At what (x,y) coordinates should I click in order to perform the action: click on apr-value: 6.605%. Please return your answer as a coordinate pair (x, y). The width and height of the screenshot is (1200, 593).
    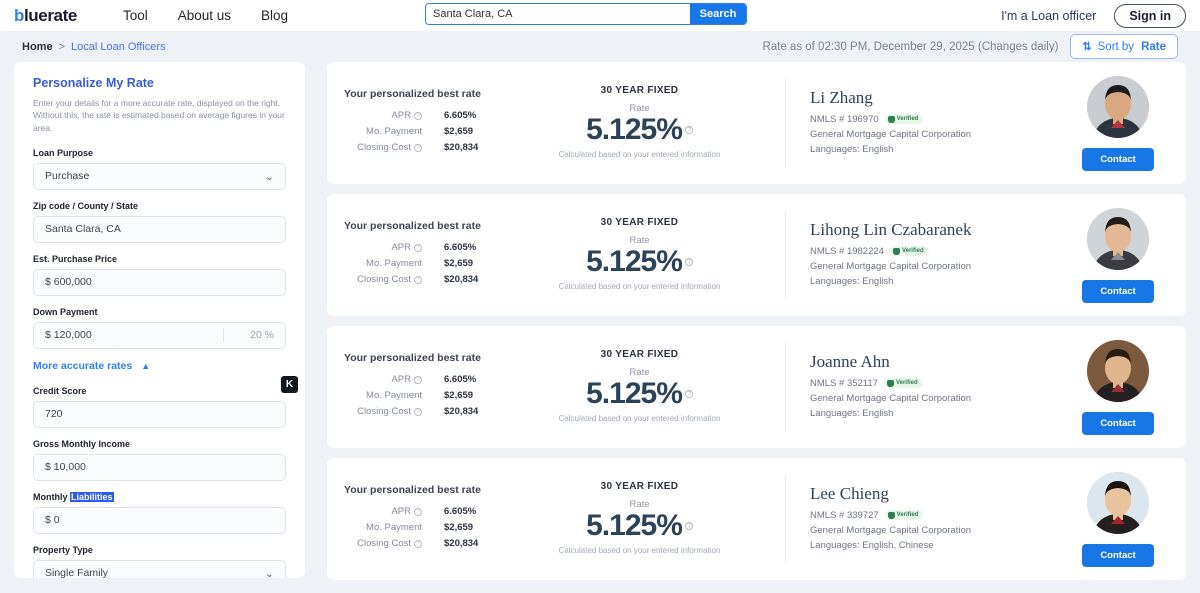
    Looking at the image, I should click on (460, 379).